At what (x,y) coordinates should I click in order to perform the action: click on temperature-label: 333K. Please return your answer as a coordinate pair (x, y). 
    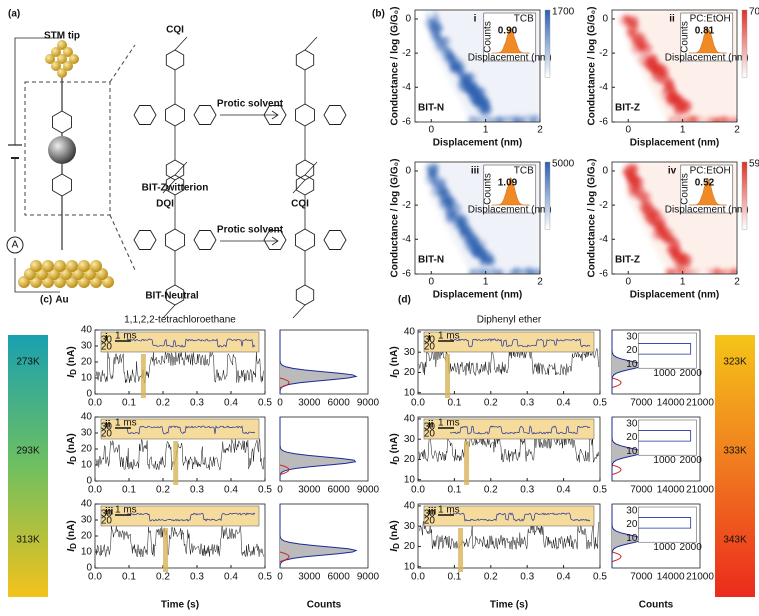
    Looking at the image, I should click on (735, 451).